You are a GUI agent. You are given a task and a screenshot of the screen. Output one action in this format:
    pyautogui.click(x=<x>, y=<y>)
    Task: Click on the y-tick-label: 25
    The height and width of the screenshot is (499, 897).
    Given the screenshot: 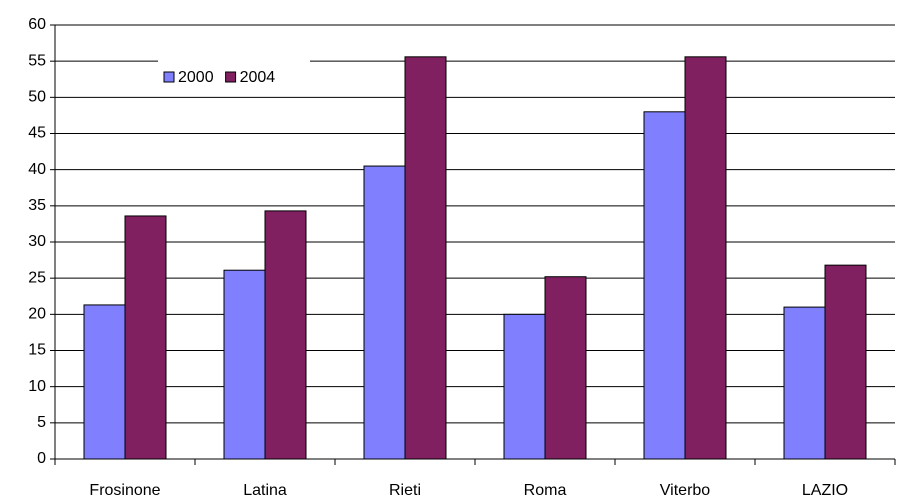 What is the action you would take?
    pyautogui.click(x=37, y=277)
    